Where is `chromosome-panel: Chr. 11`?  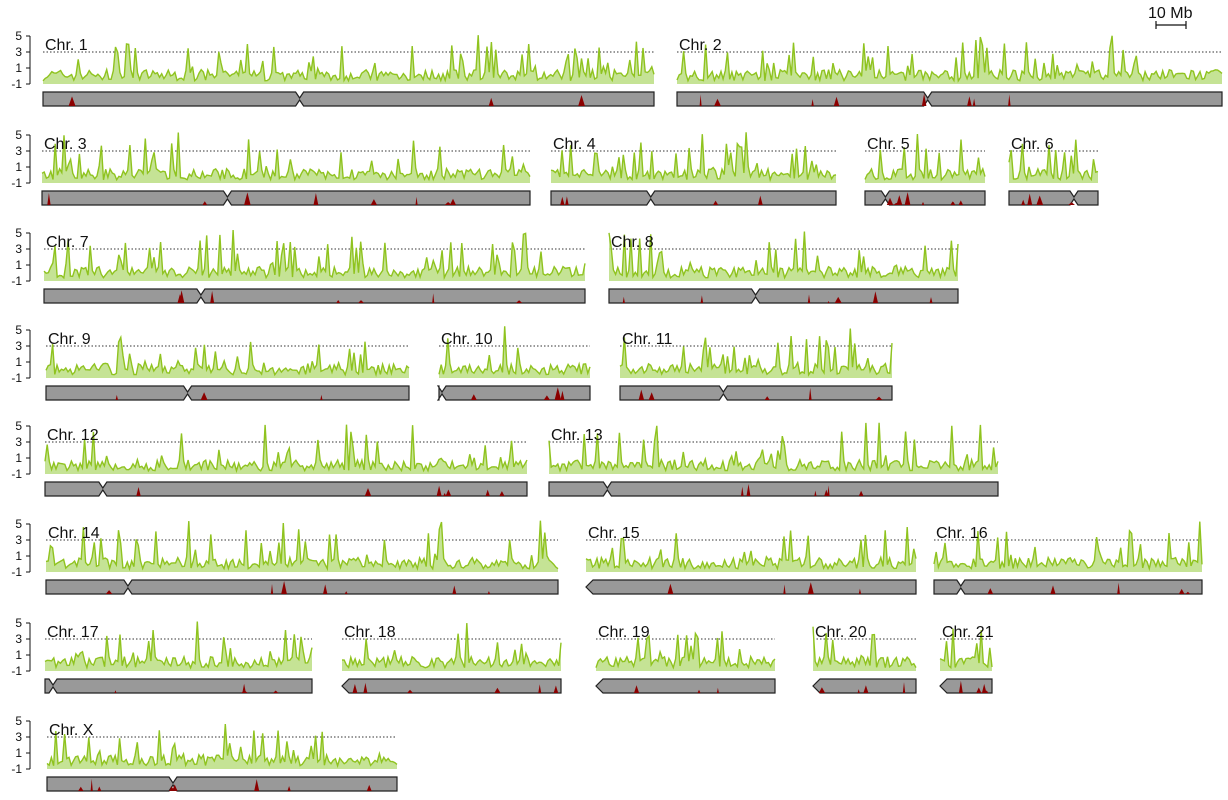 chromosome-panel: Chr. 11 is located at coordinates (756, 364).